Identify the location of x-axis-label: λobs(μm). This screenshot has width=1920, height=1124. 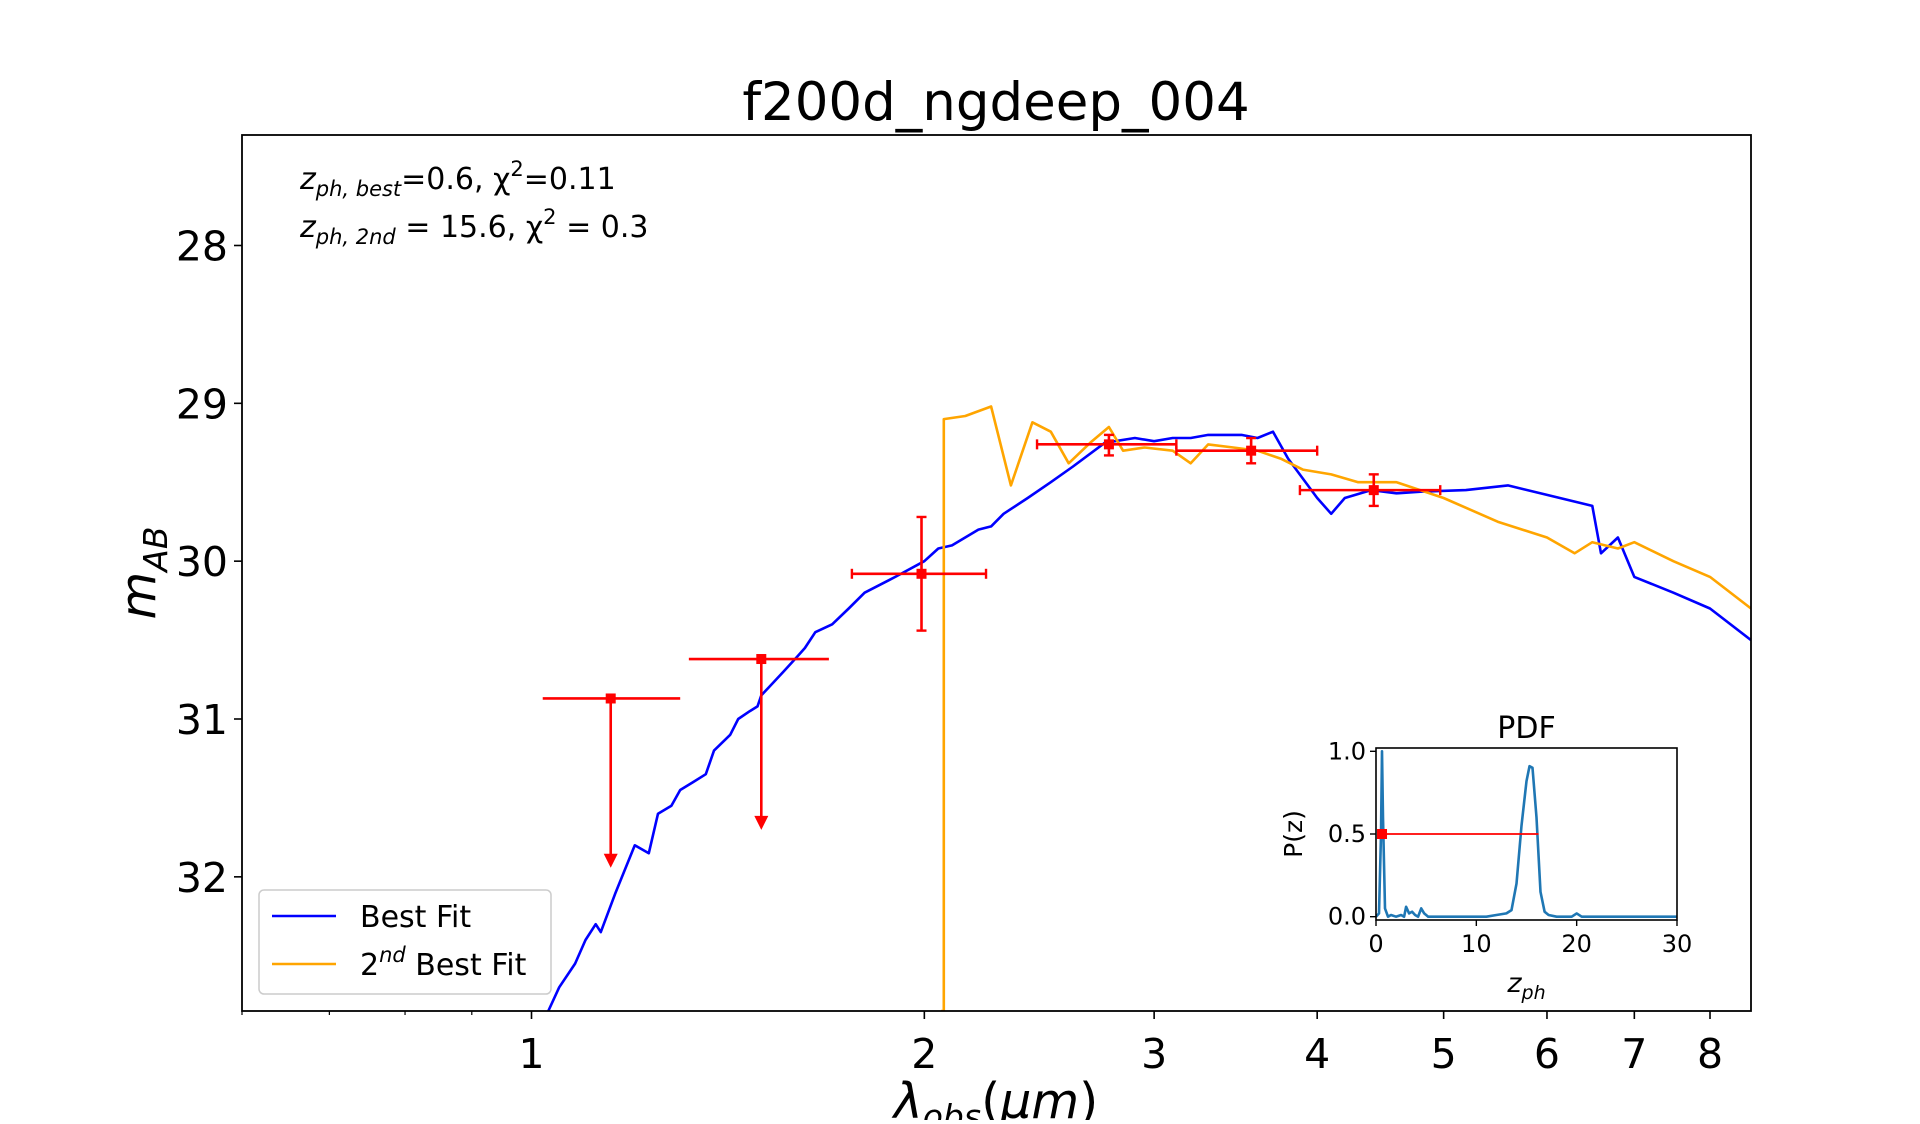
(995, 1096).